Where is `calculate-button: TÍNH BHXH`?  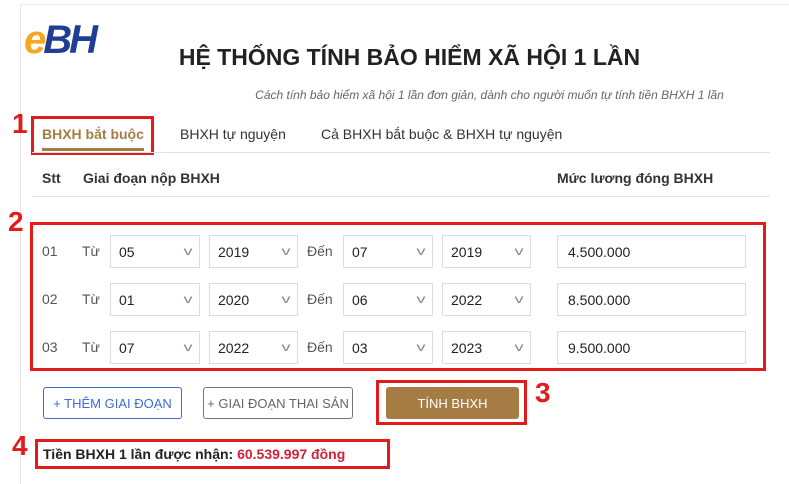 calculate-button: TÍNH BHXH is located at coordinates (452, 403).